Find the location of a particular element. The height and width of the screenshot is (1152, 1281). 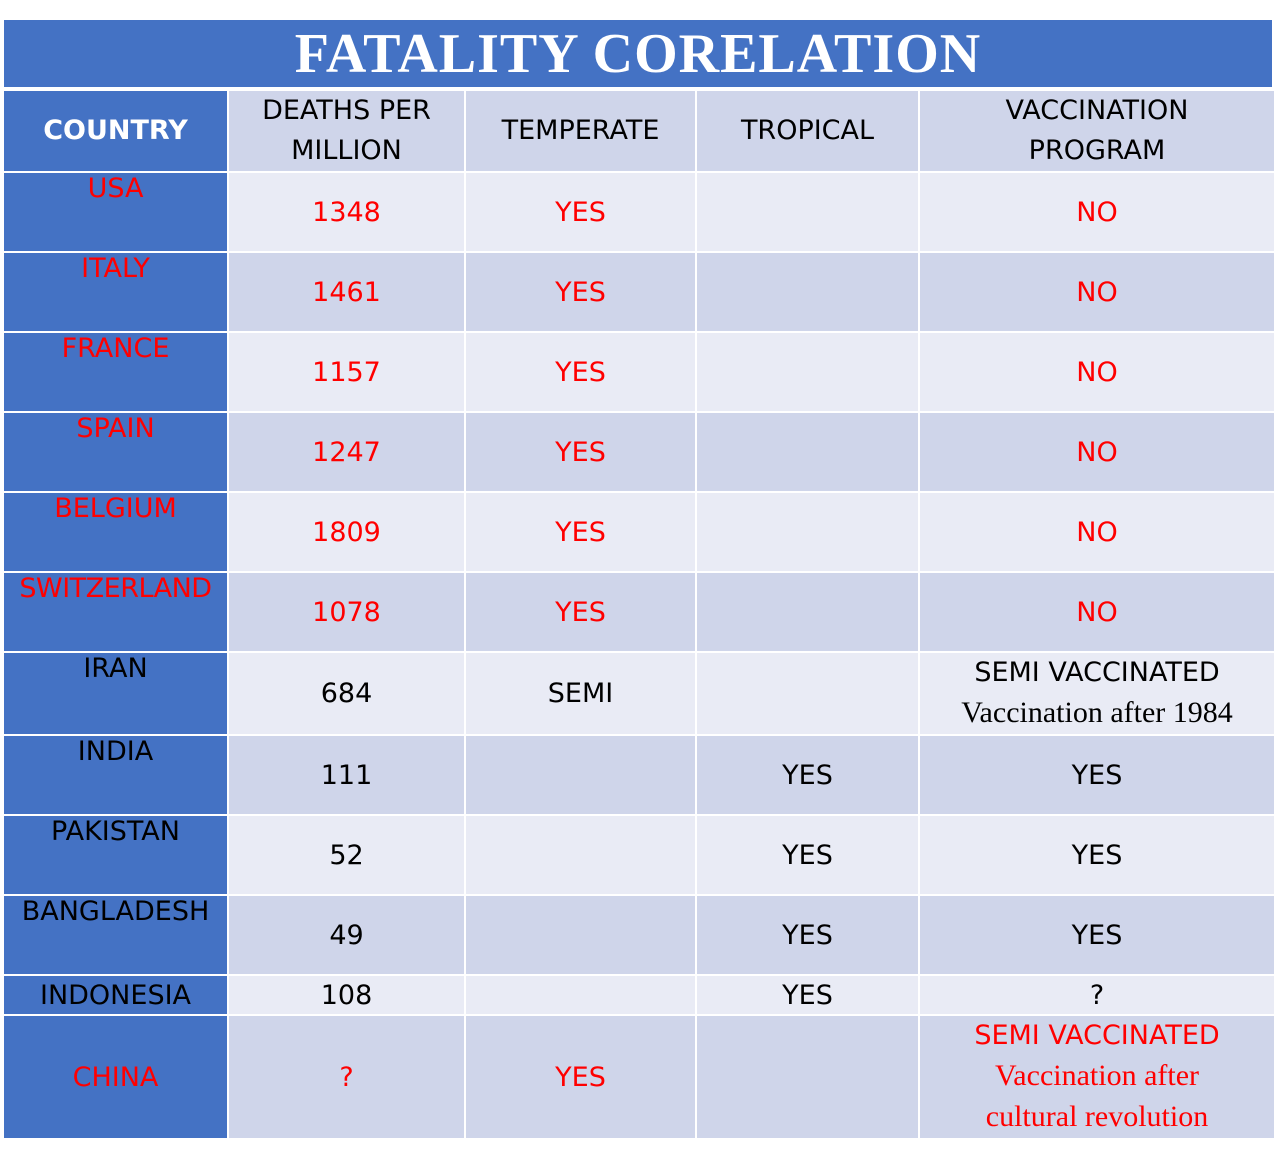

table-row: ITALY 1461 YES NO is located at coordinates (639, 292).